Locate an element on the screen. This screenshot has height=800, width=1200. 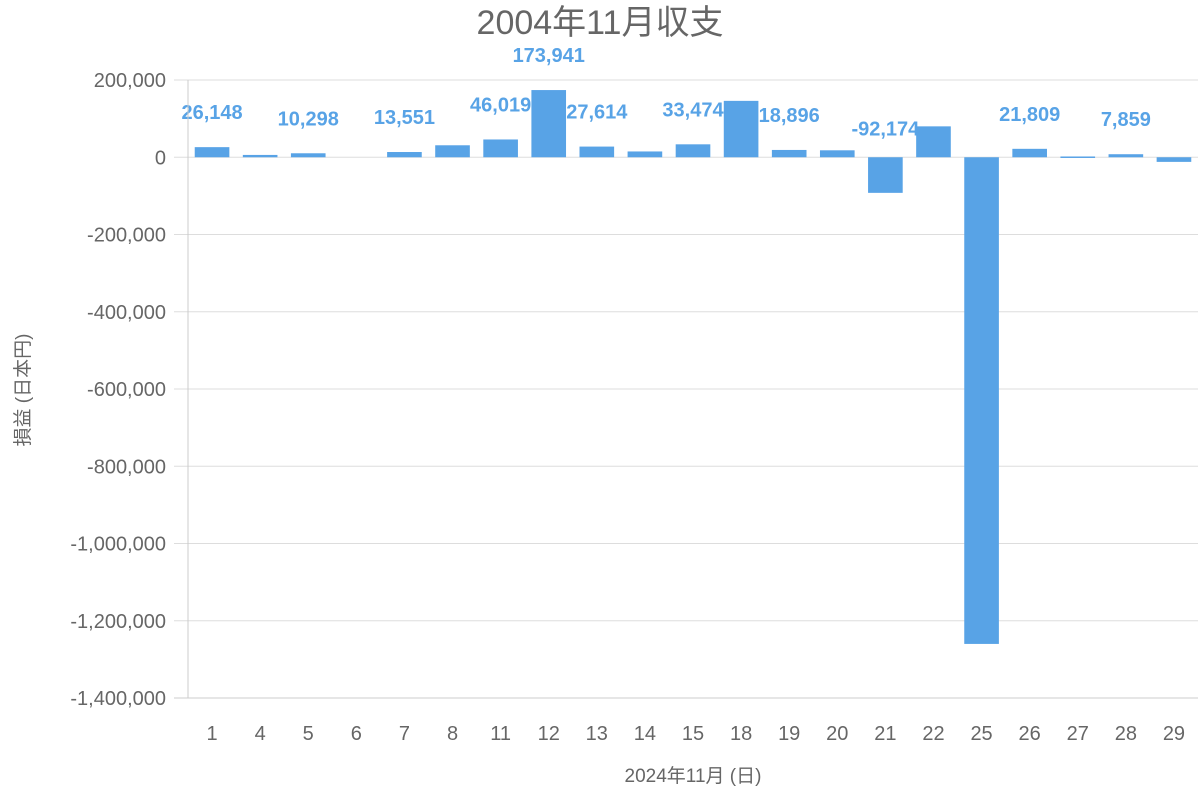
data-label: 7,859 is located at coordinates (1126, 120).